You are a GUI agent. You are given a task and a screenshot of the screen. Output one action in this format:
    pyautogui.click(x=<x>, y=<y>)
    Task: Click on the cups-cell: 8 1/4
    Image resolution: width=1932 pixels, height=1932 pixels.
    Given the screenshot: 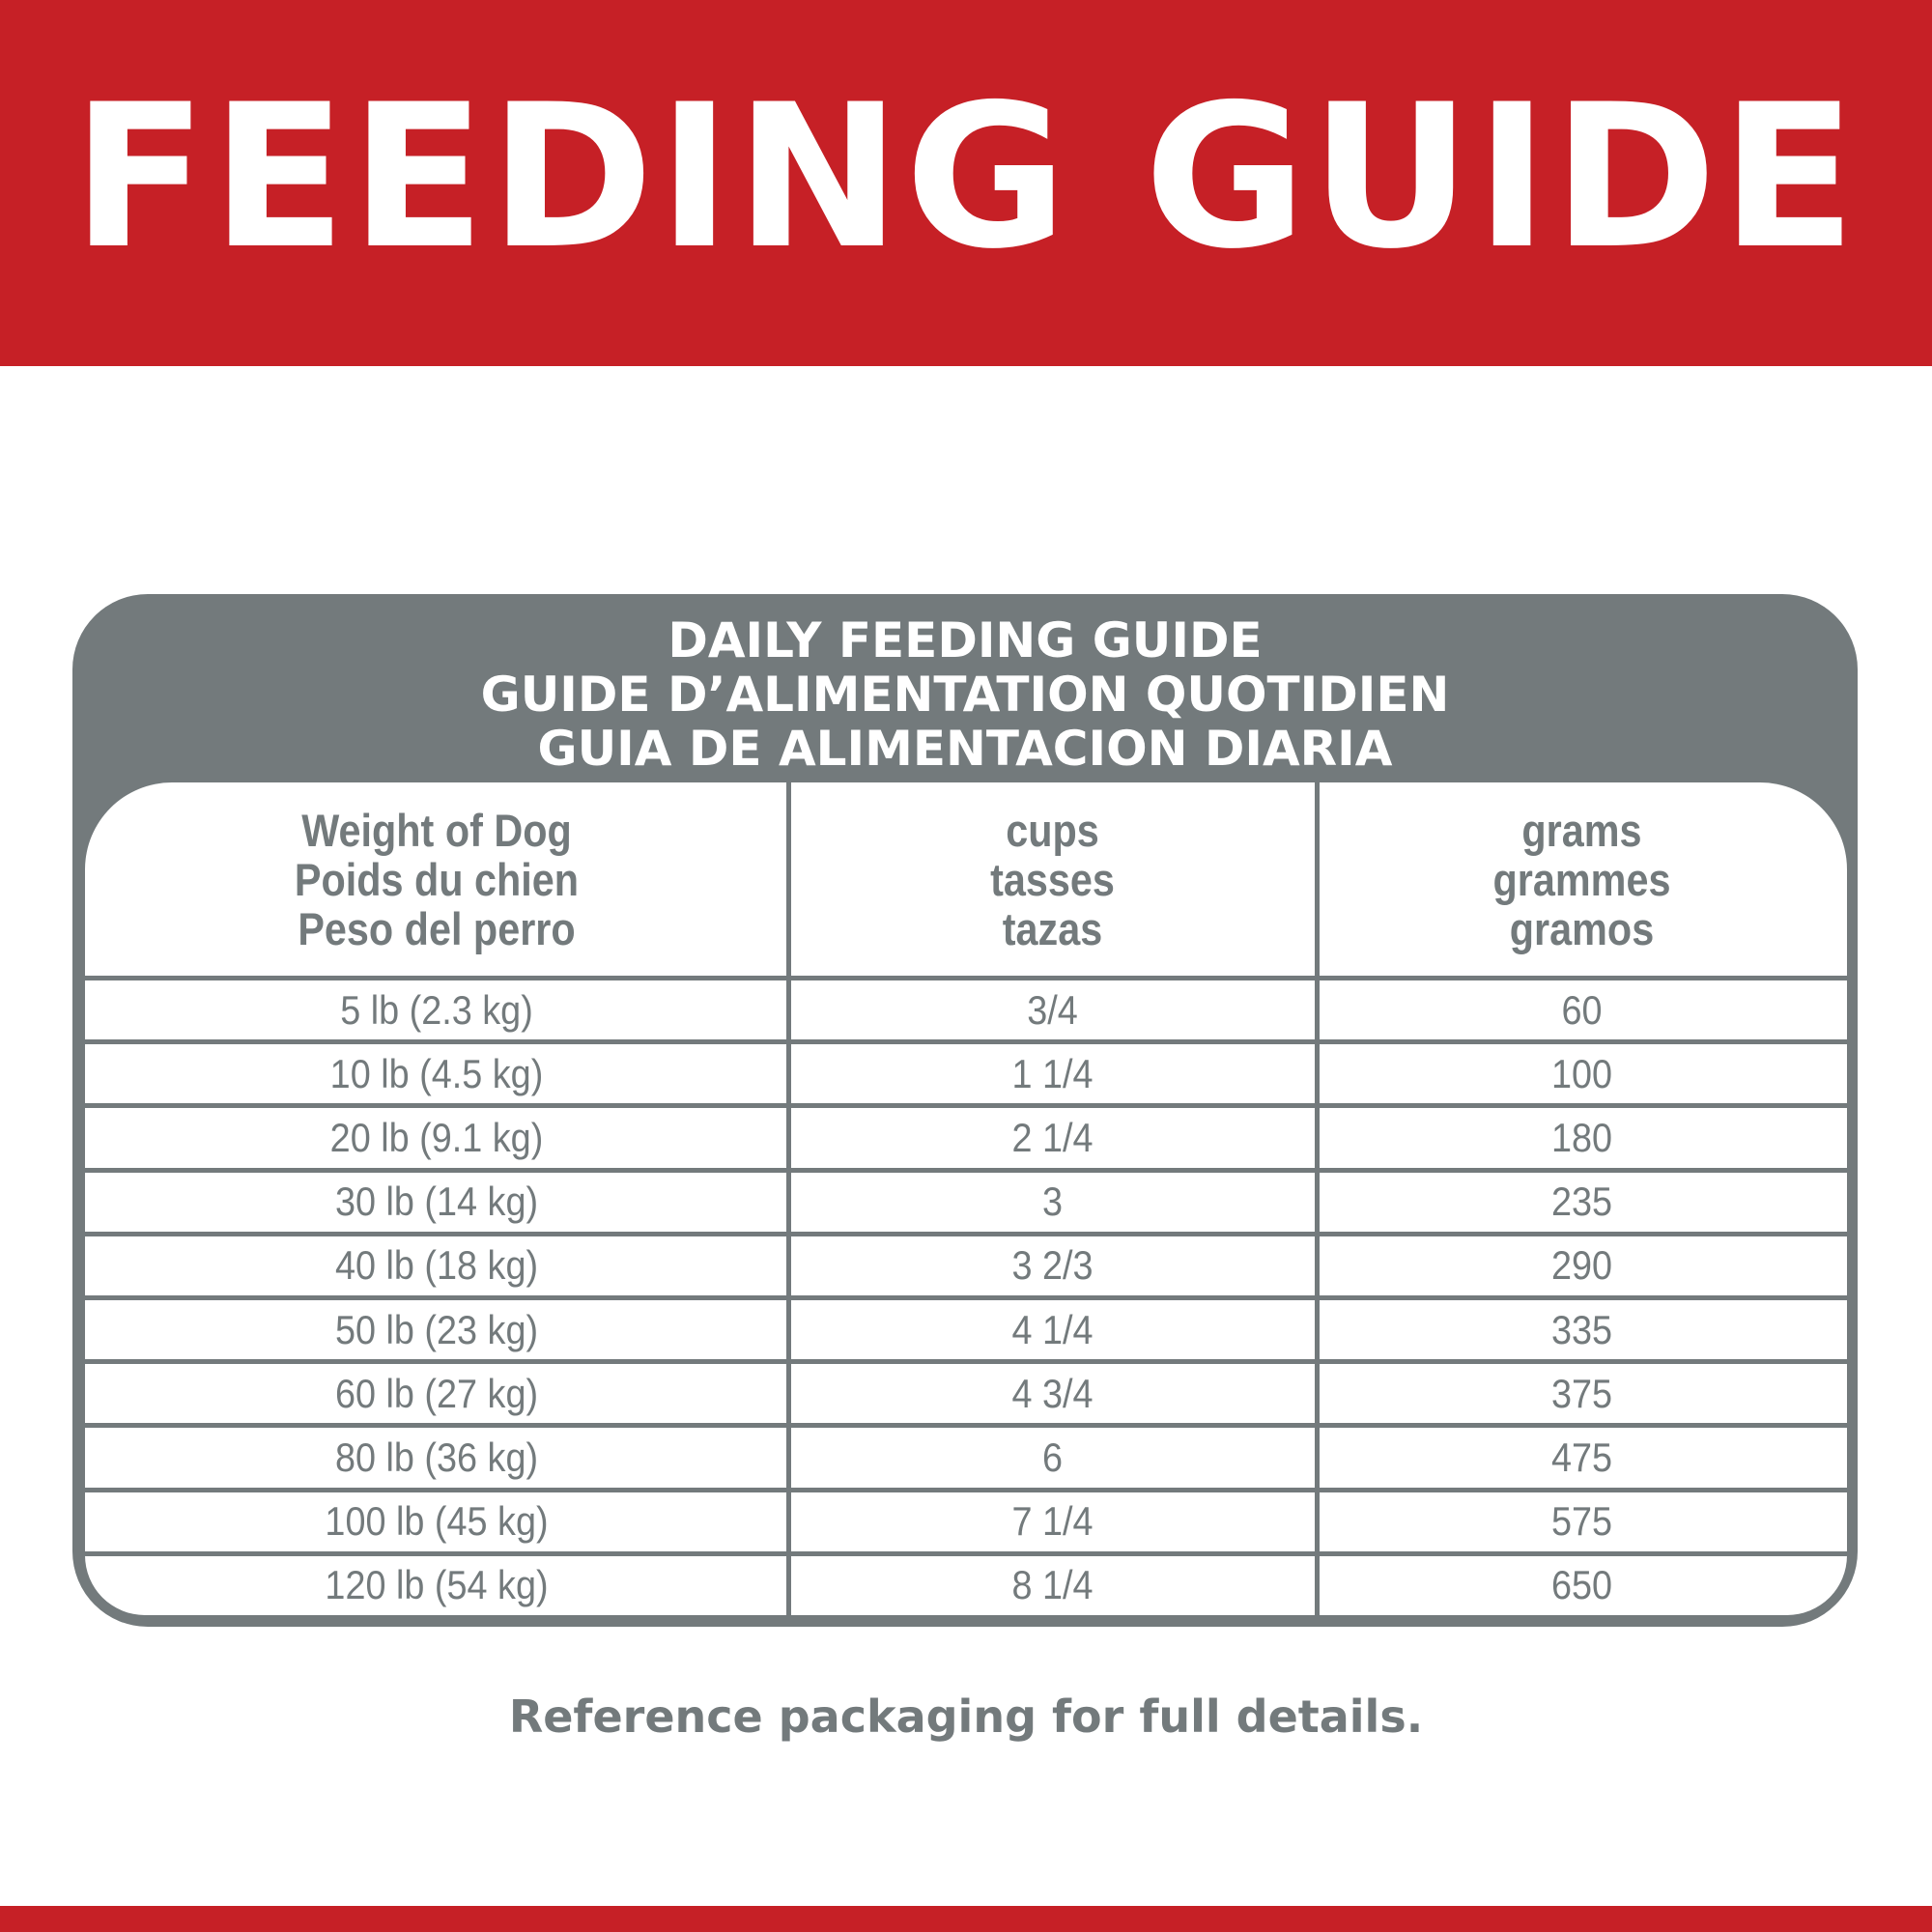 What is the action you would take?
    pyautogui.click(x=1052, y=1585)
    